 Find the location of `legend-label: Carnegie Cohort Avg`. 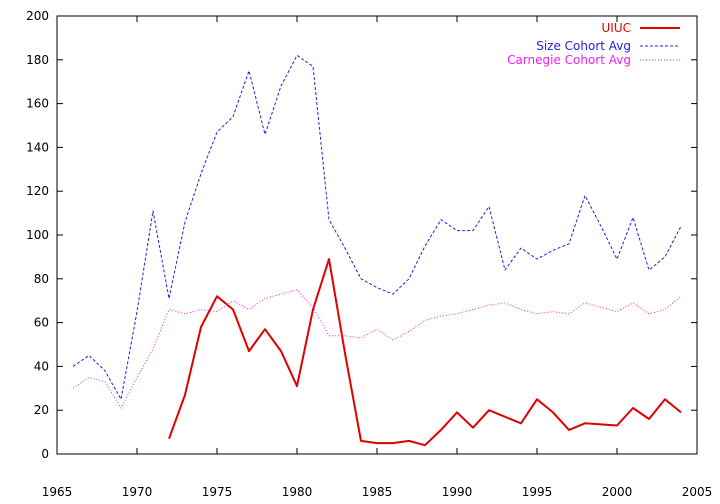

legend-label: Carnegie Cohort Avg is located at coordinates (569, 60).